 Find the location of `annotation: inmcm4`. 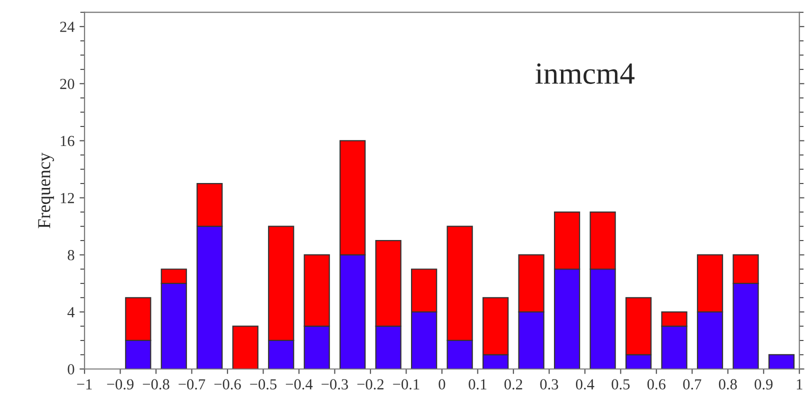

annotation: inmcm4 is located at coordinates (585, 73).